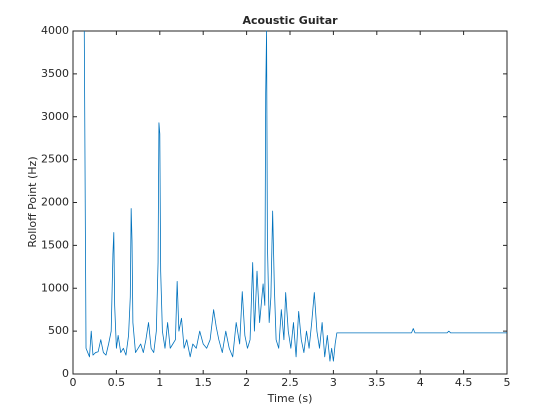 Image resolution: width=560 pixels, height=420 pixels. Describe the element at coordinates (290, 398) in the screenshot. I see `x-axis-label: Time (s)` at that location.